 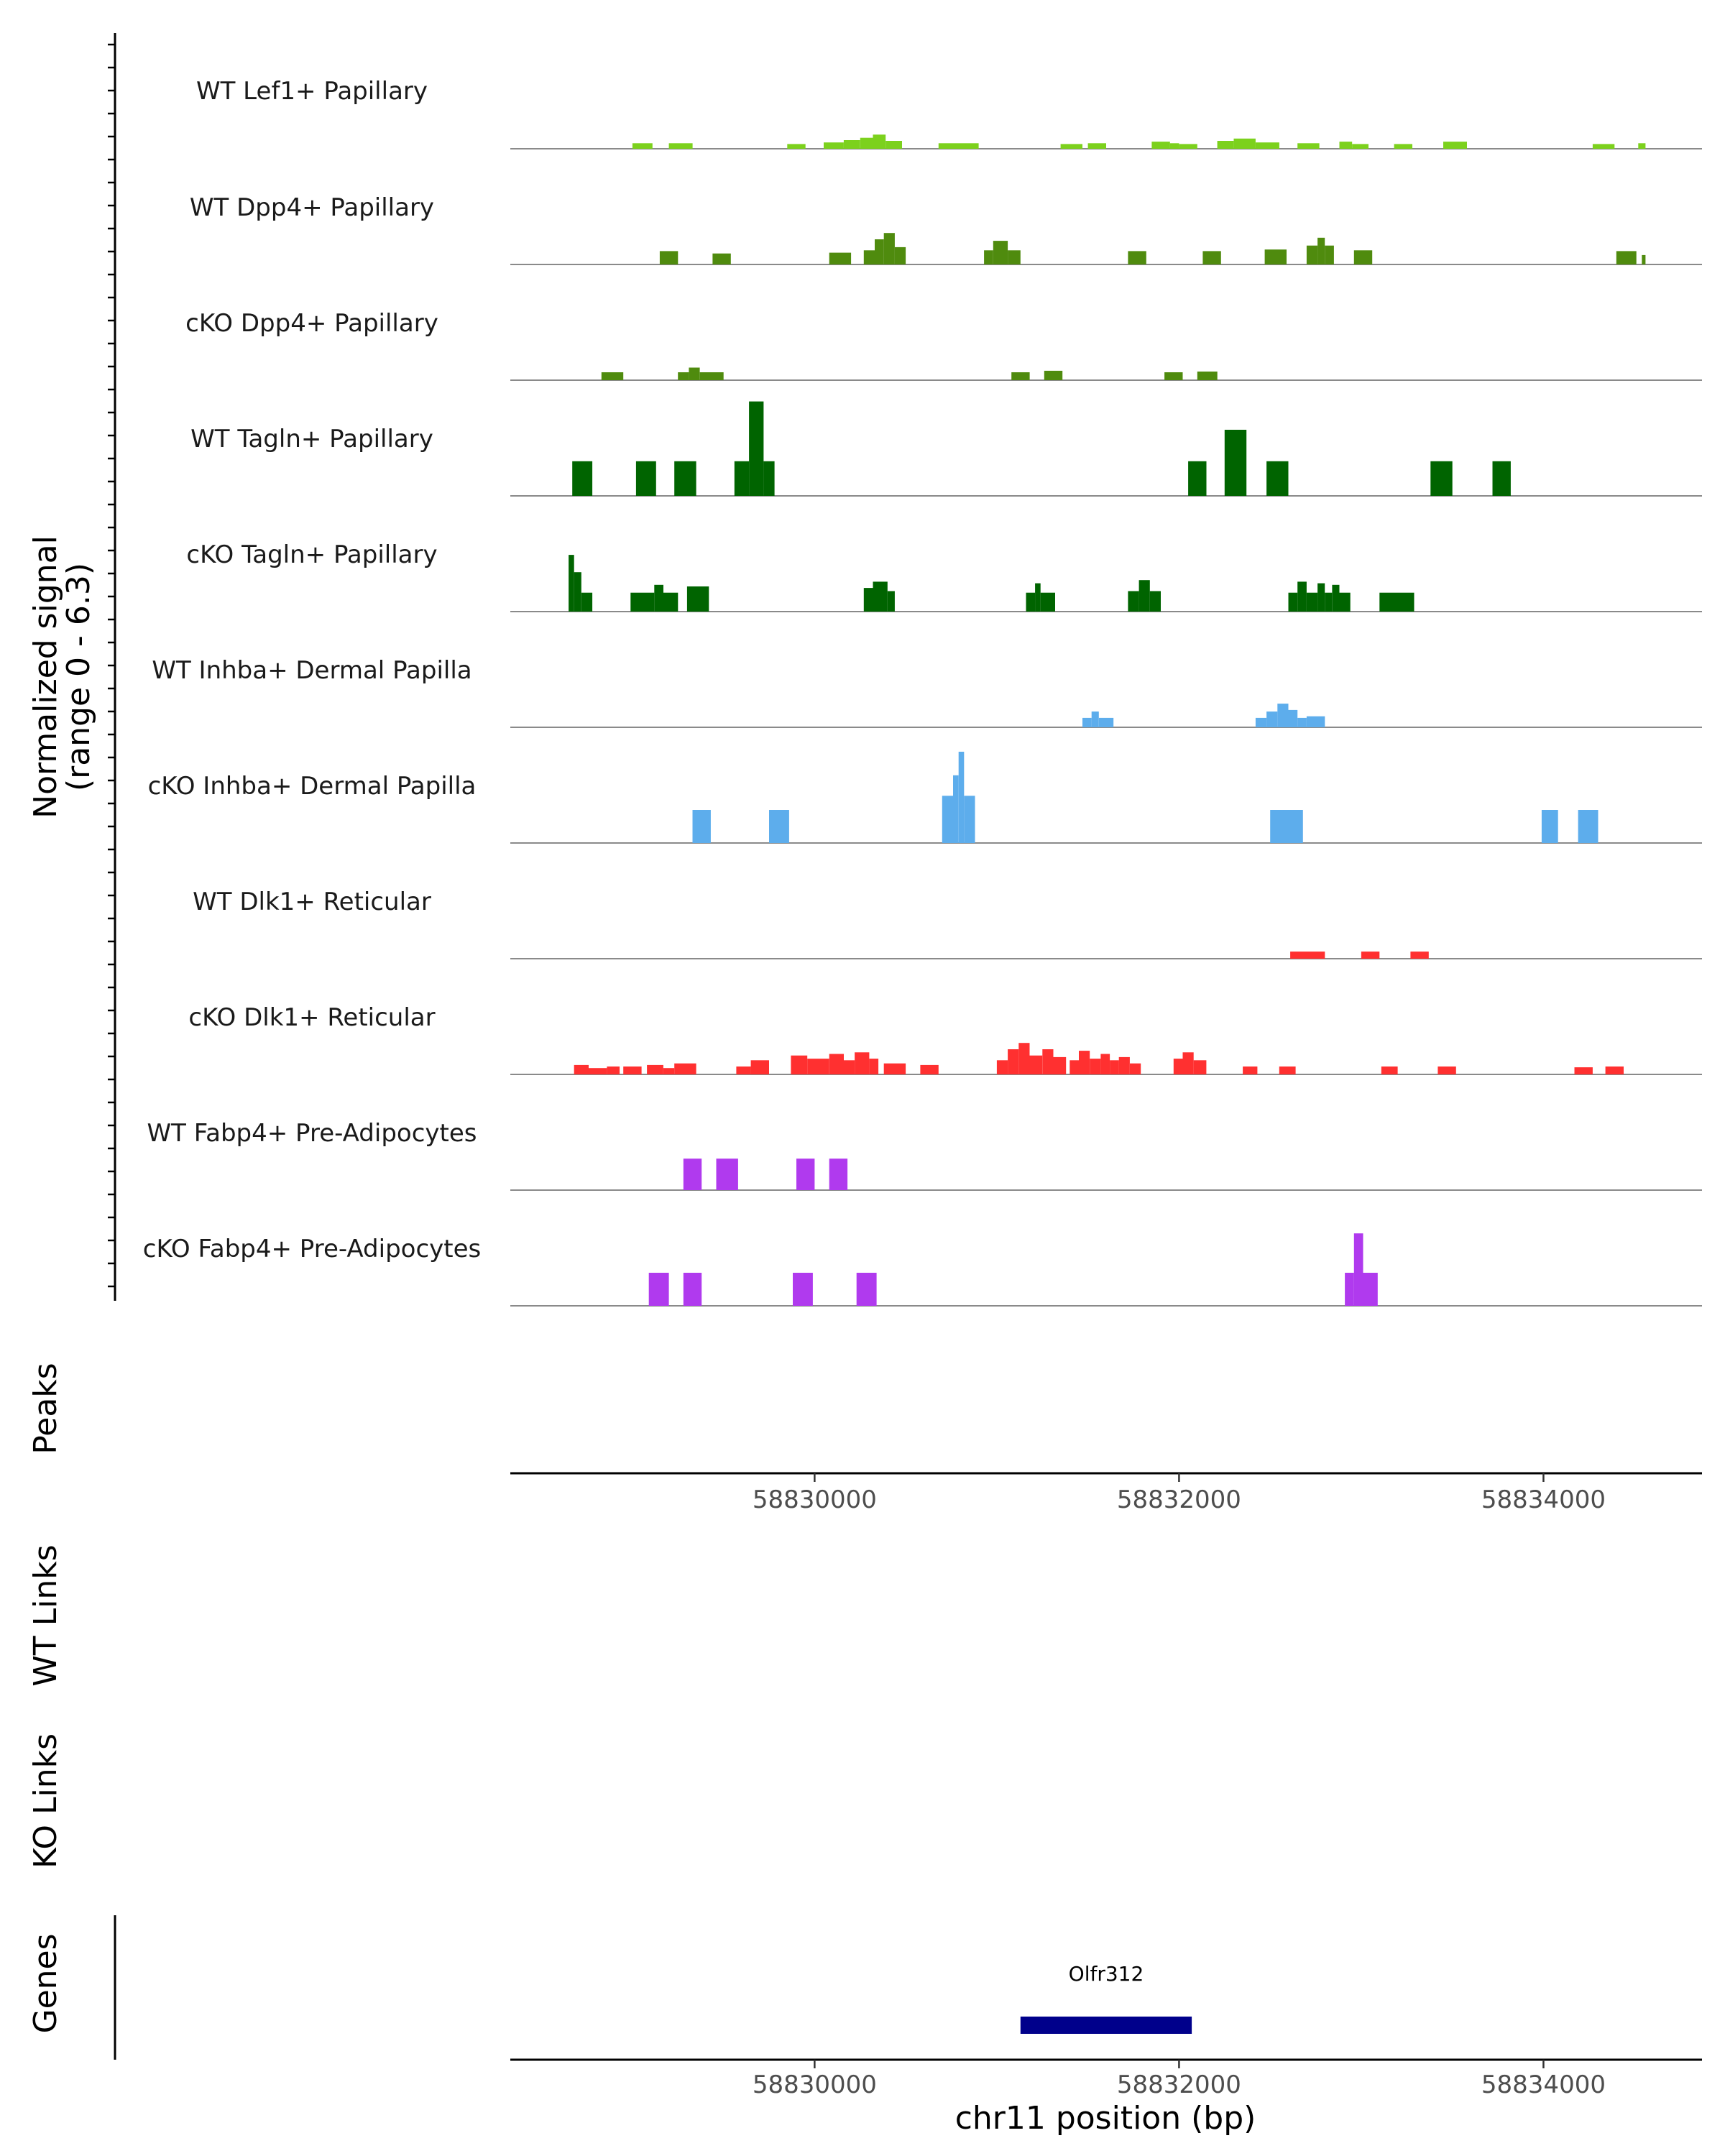 I want to click on track-cko-inhba-dermal-papilla: cKO Inhba+ Dermal Papilla, so click(x=925, y=798).